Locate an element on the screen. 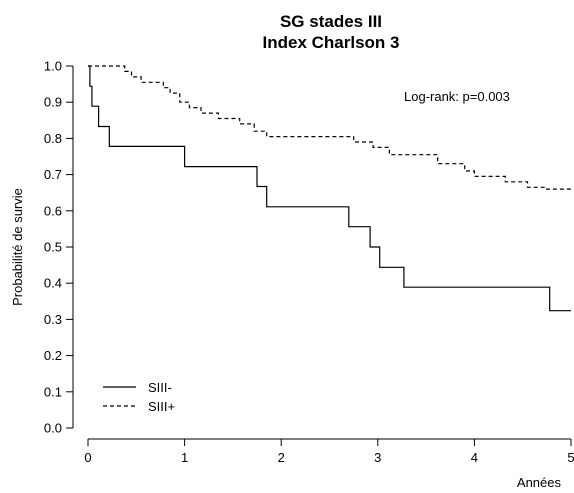  y-tick-label: 0.0 is located at coordinates (53, 428).